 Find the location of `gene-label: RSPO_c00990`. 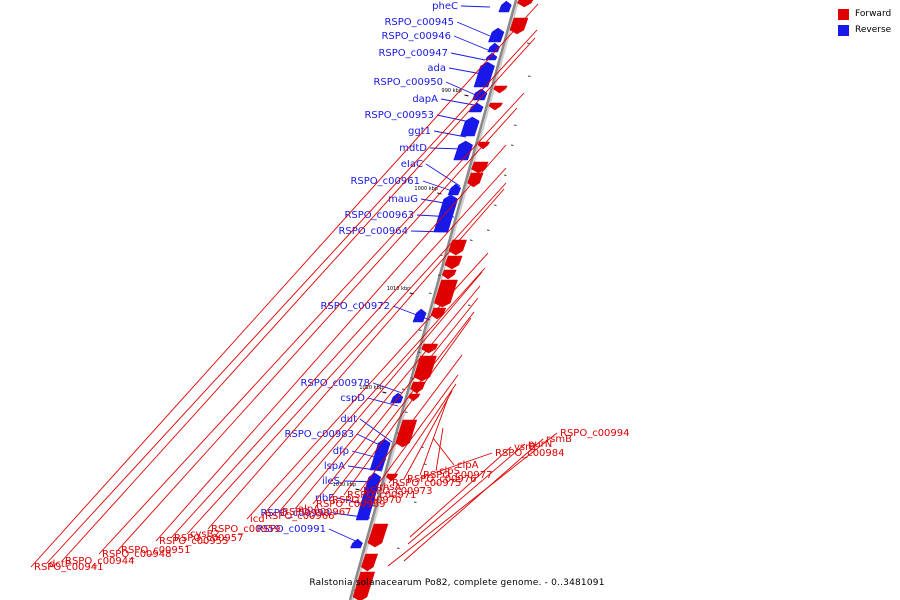

gene-label: RSPO_c00990 is located at coordinates (295, 513).